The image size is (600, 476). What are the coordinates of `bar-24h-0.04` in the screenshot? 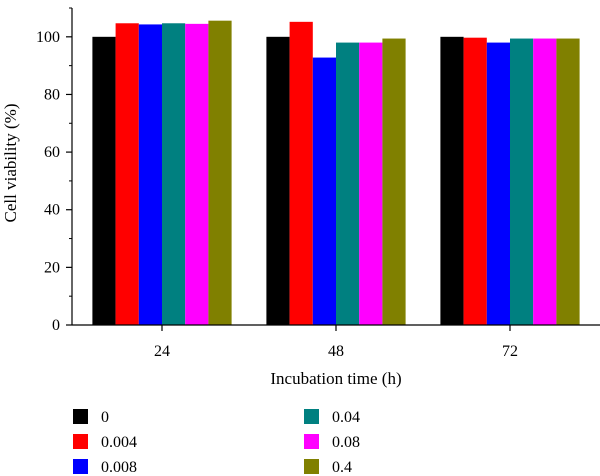 It's located at (174, 174).